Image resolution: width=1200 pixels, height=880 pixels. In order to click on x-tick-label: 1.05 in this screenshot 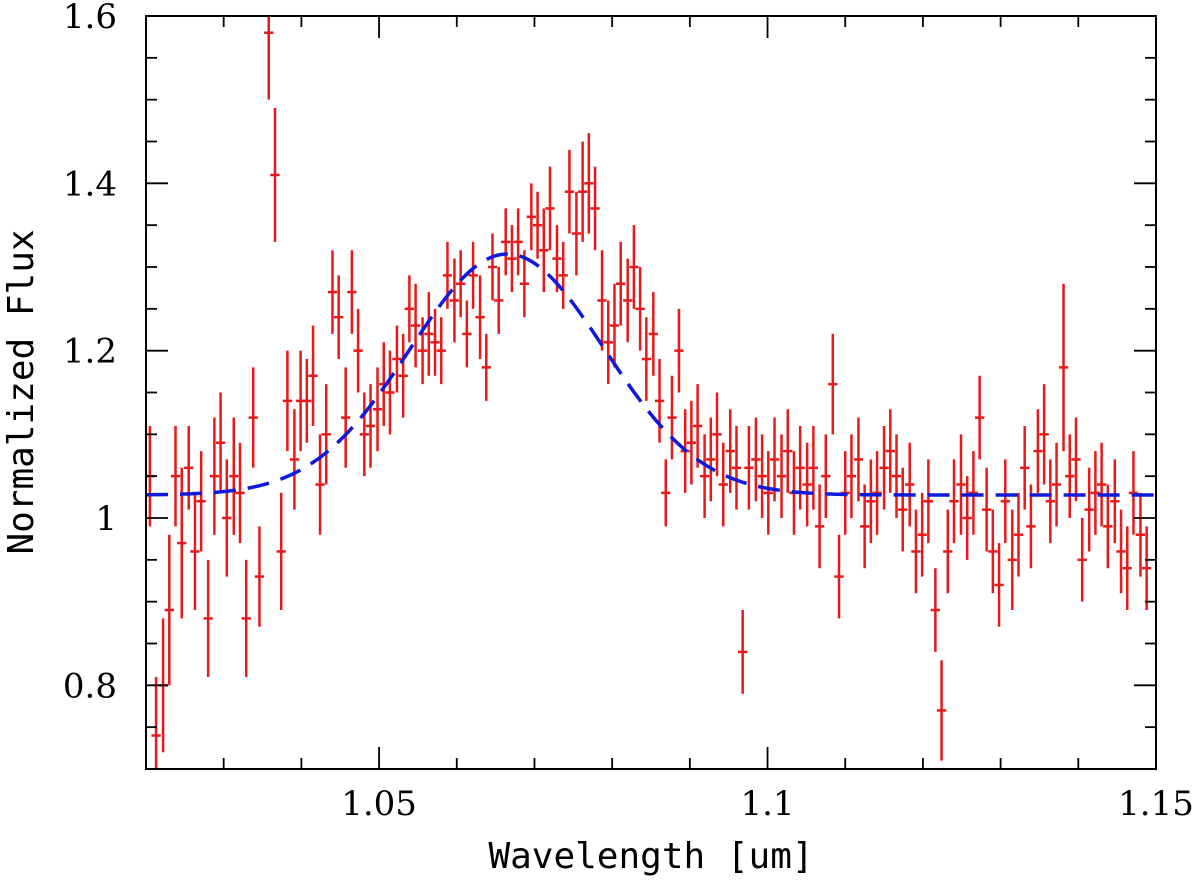, I will do `click(379, 804)`.